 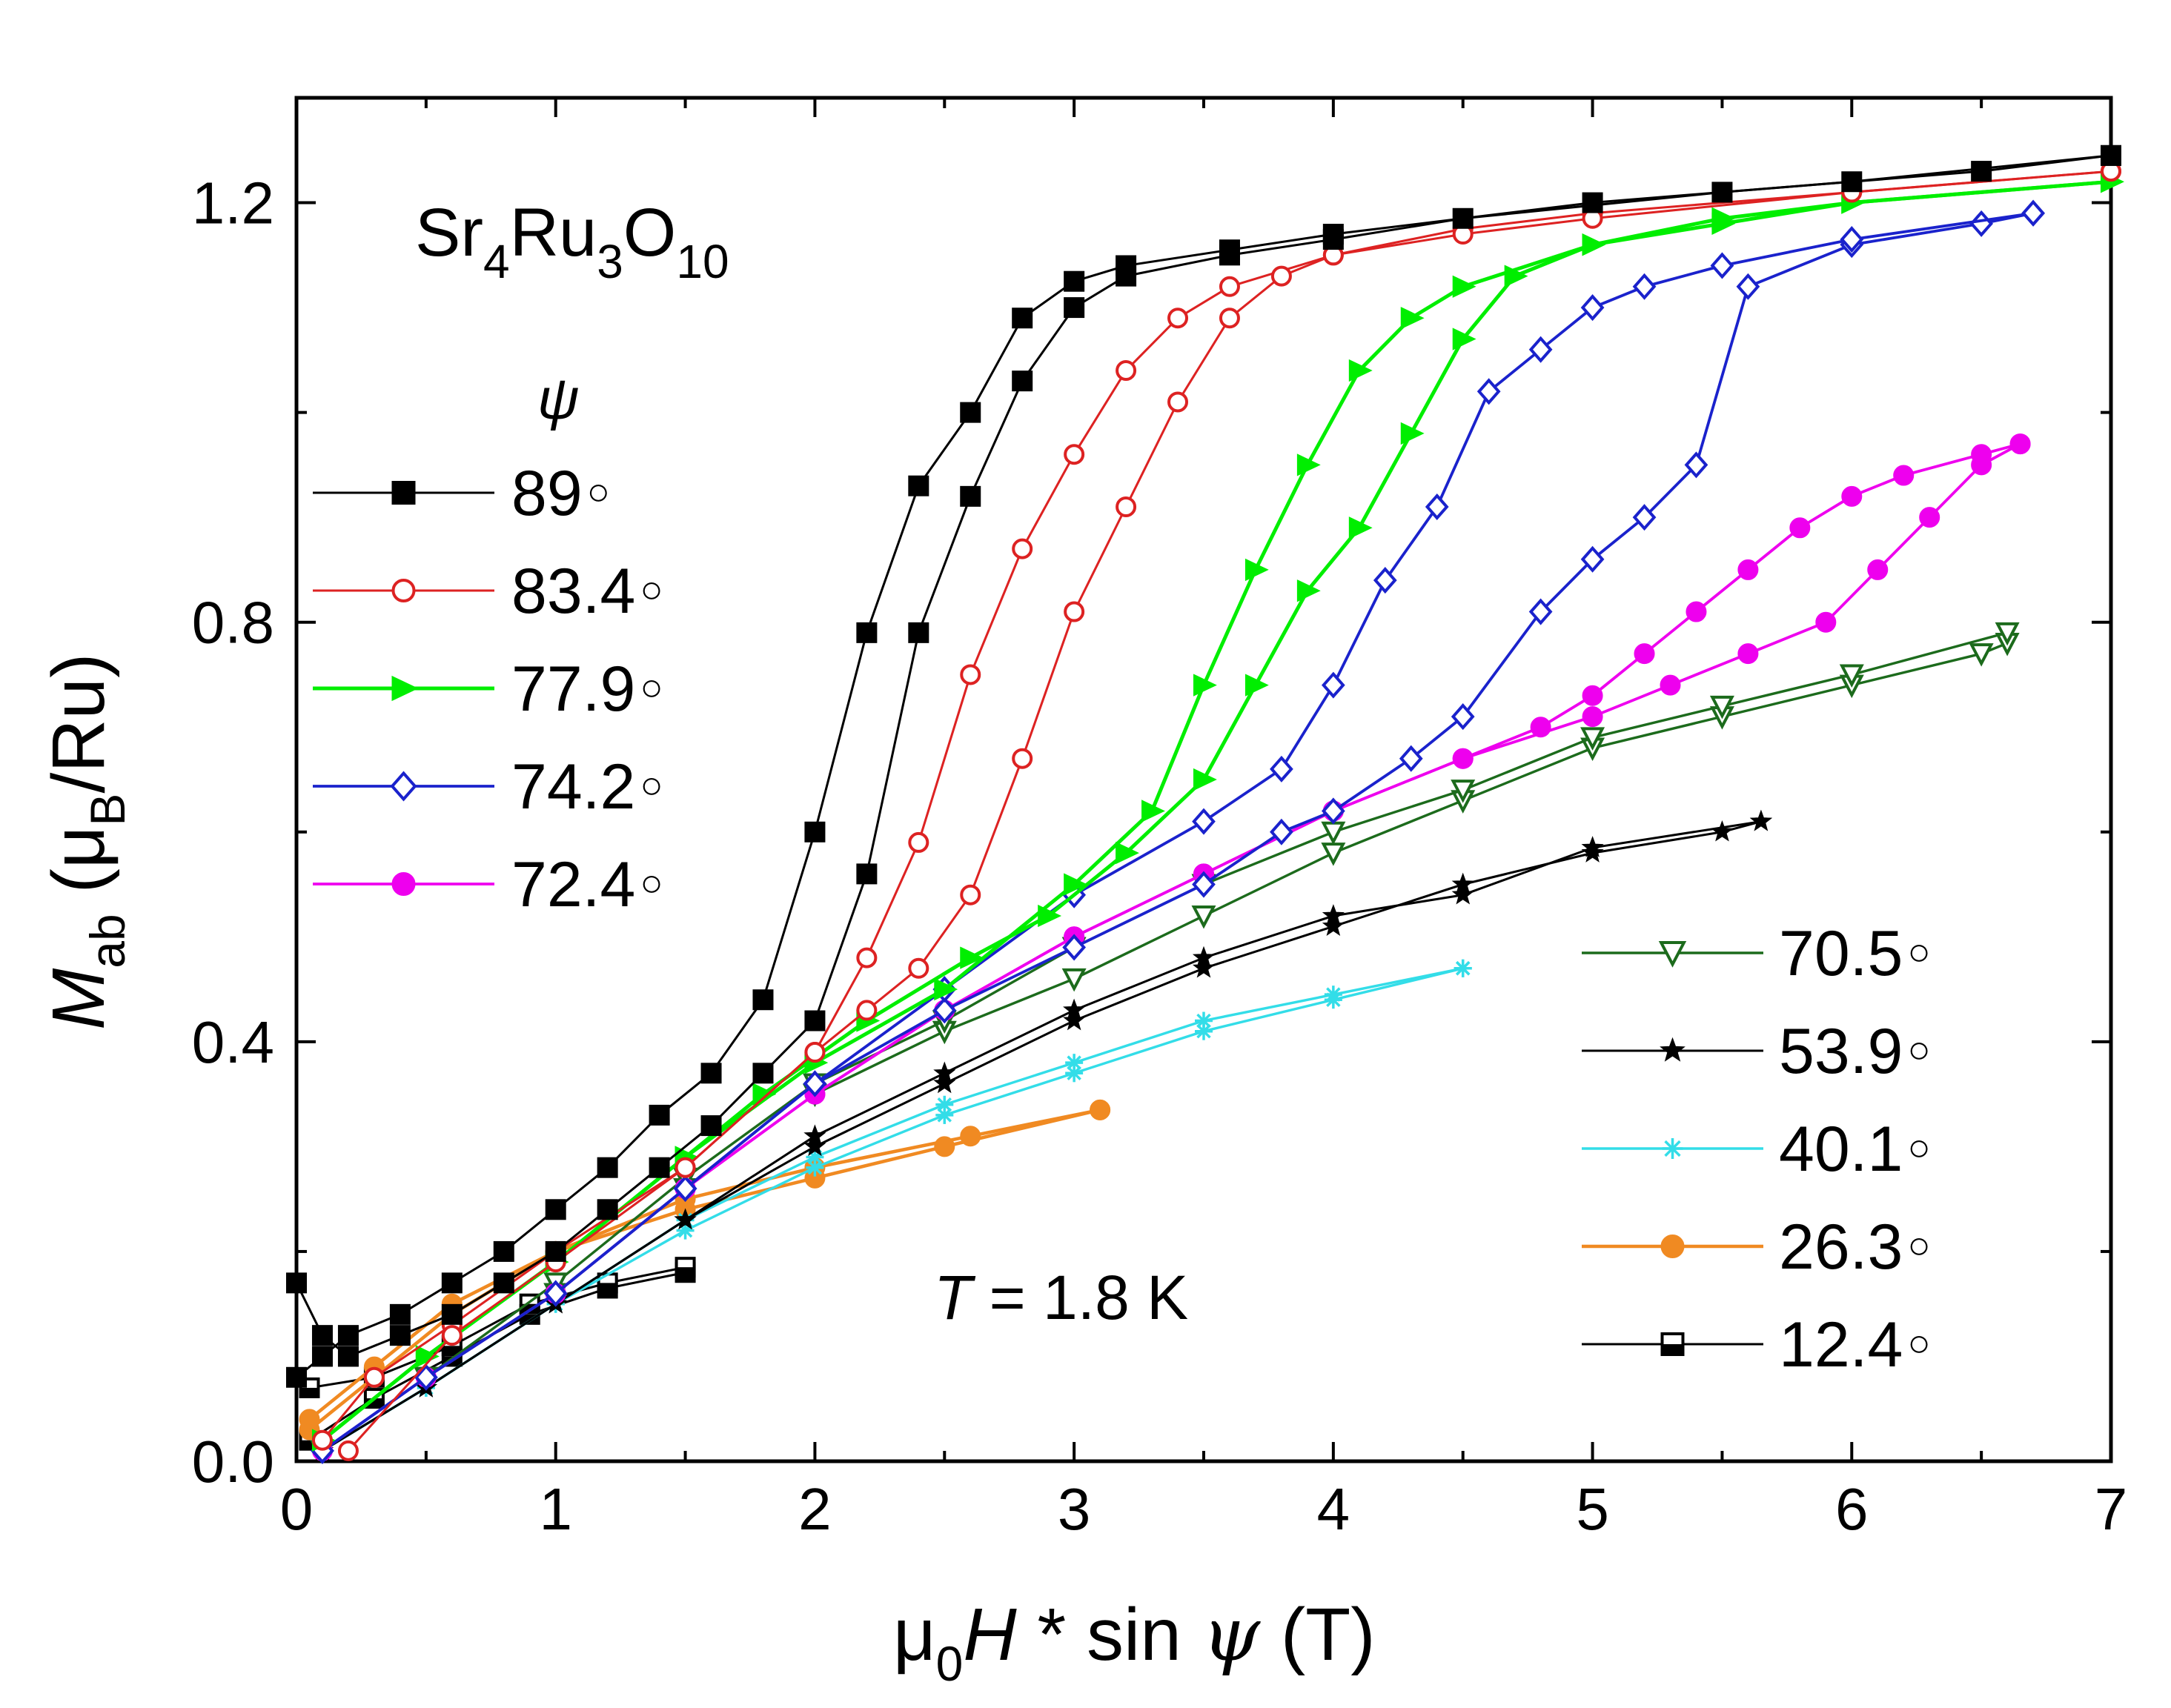 I want to click on legend-item-70-5: 70.5 ○, so click(x=1756, y=954).